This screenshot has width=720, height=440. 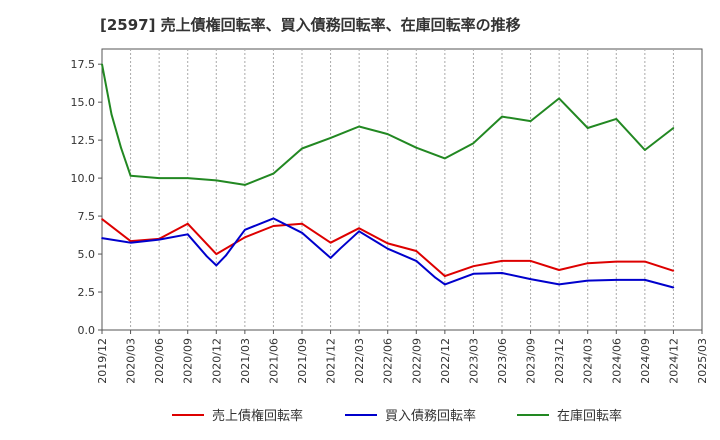 I want to click on x-tick-label: 2023/06, so click(x=502, y=361).